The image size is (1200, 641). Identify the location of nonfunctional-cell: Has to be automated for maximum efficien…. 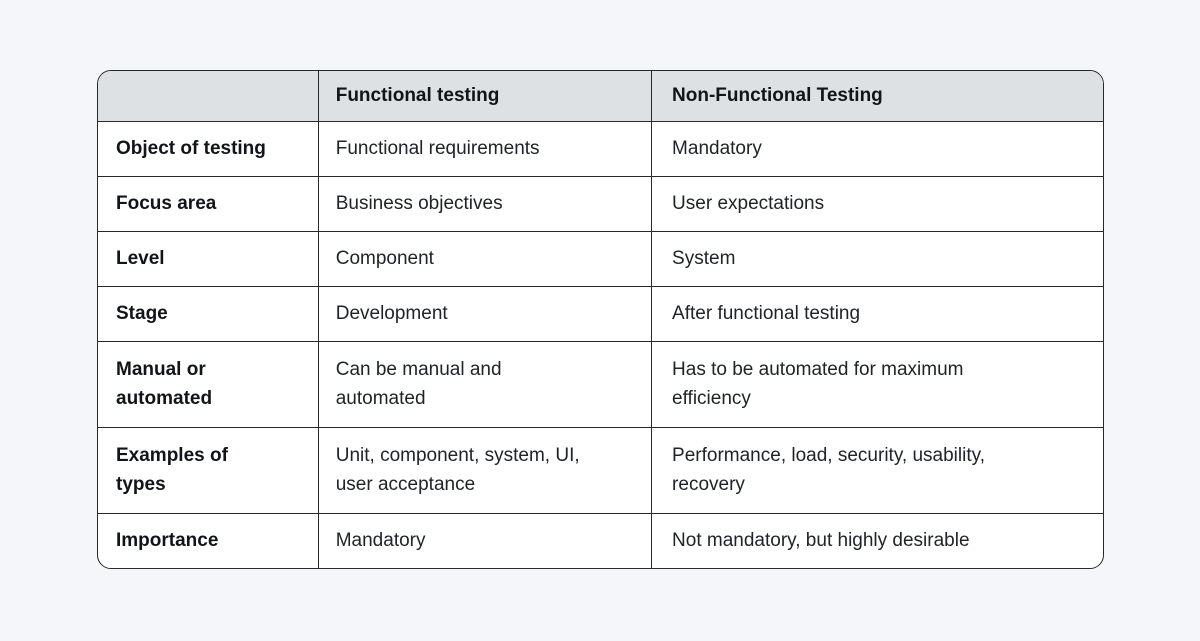
(877, 384).